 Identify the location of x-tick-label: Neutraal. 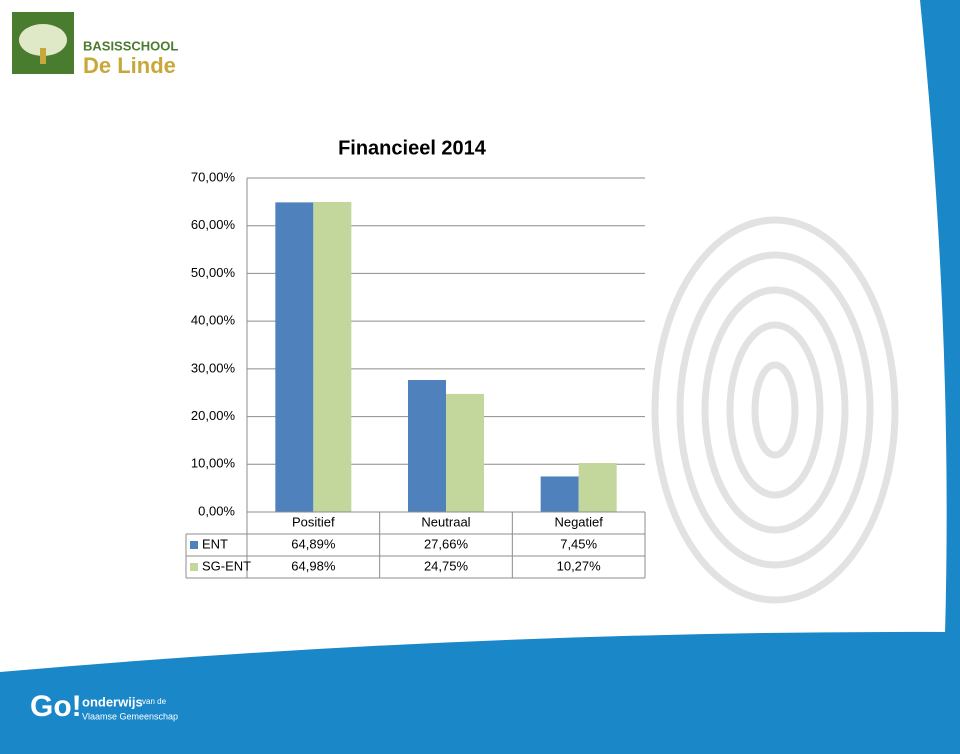
(445, 521).